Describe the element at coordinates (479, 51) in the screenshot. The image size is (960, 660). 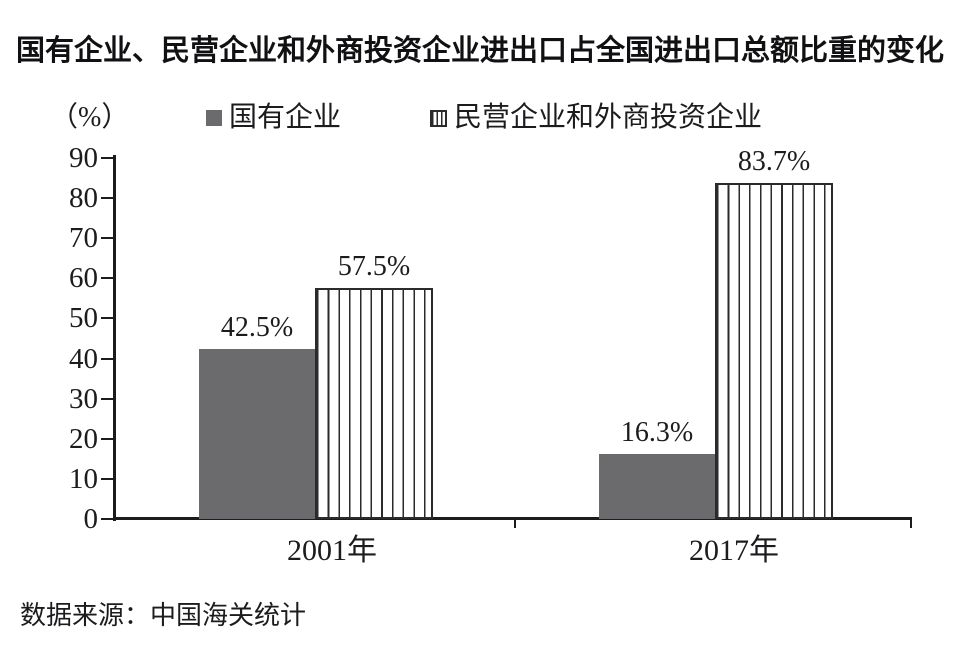
I see `chart-title: 国有企业、民营企业和外商投资企业进出口占全国进出口总额比重的变化` at that location.